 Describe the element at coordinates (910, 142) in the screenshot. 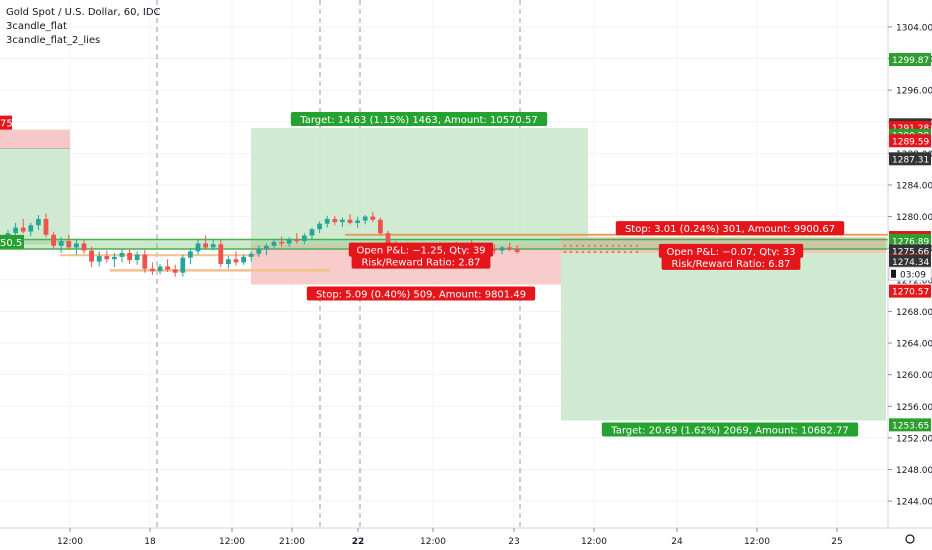

I see `price-marker: 1289.59` at that location.